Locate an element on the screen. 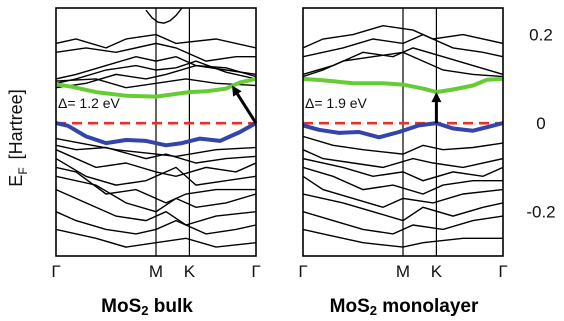 Image resolution: width=564 pixels, height=321 pixels. gap-arrow is located at coordinates (247, 108).